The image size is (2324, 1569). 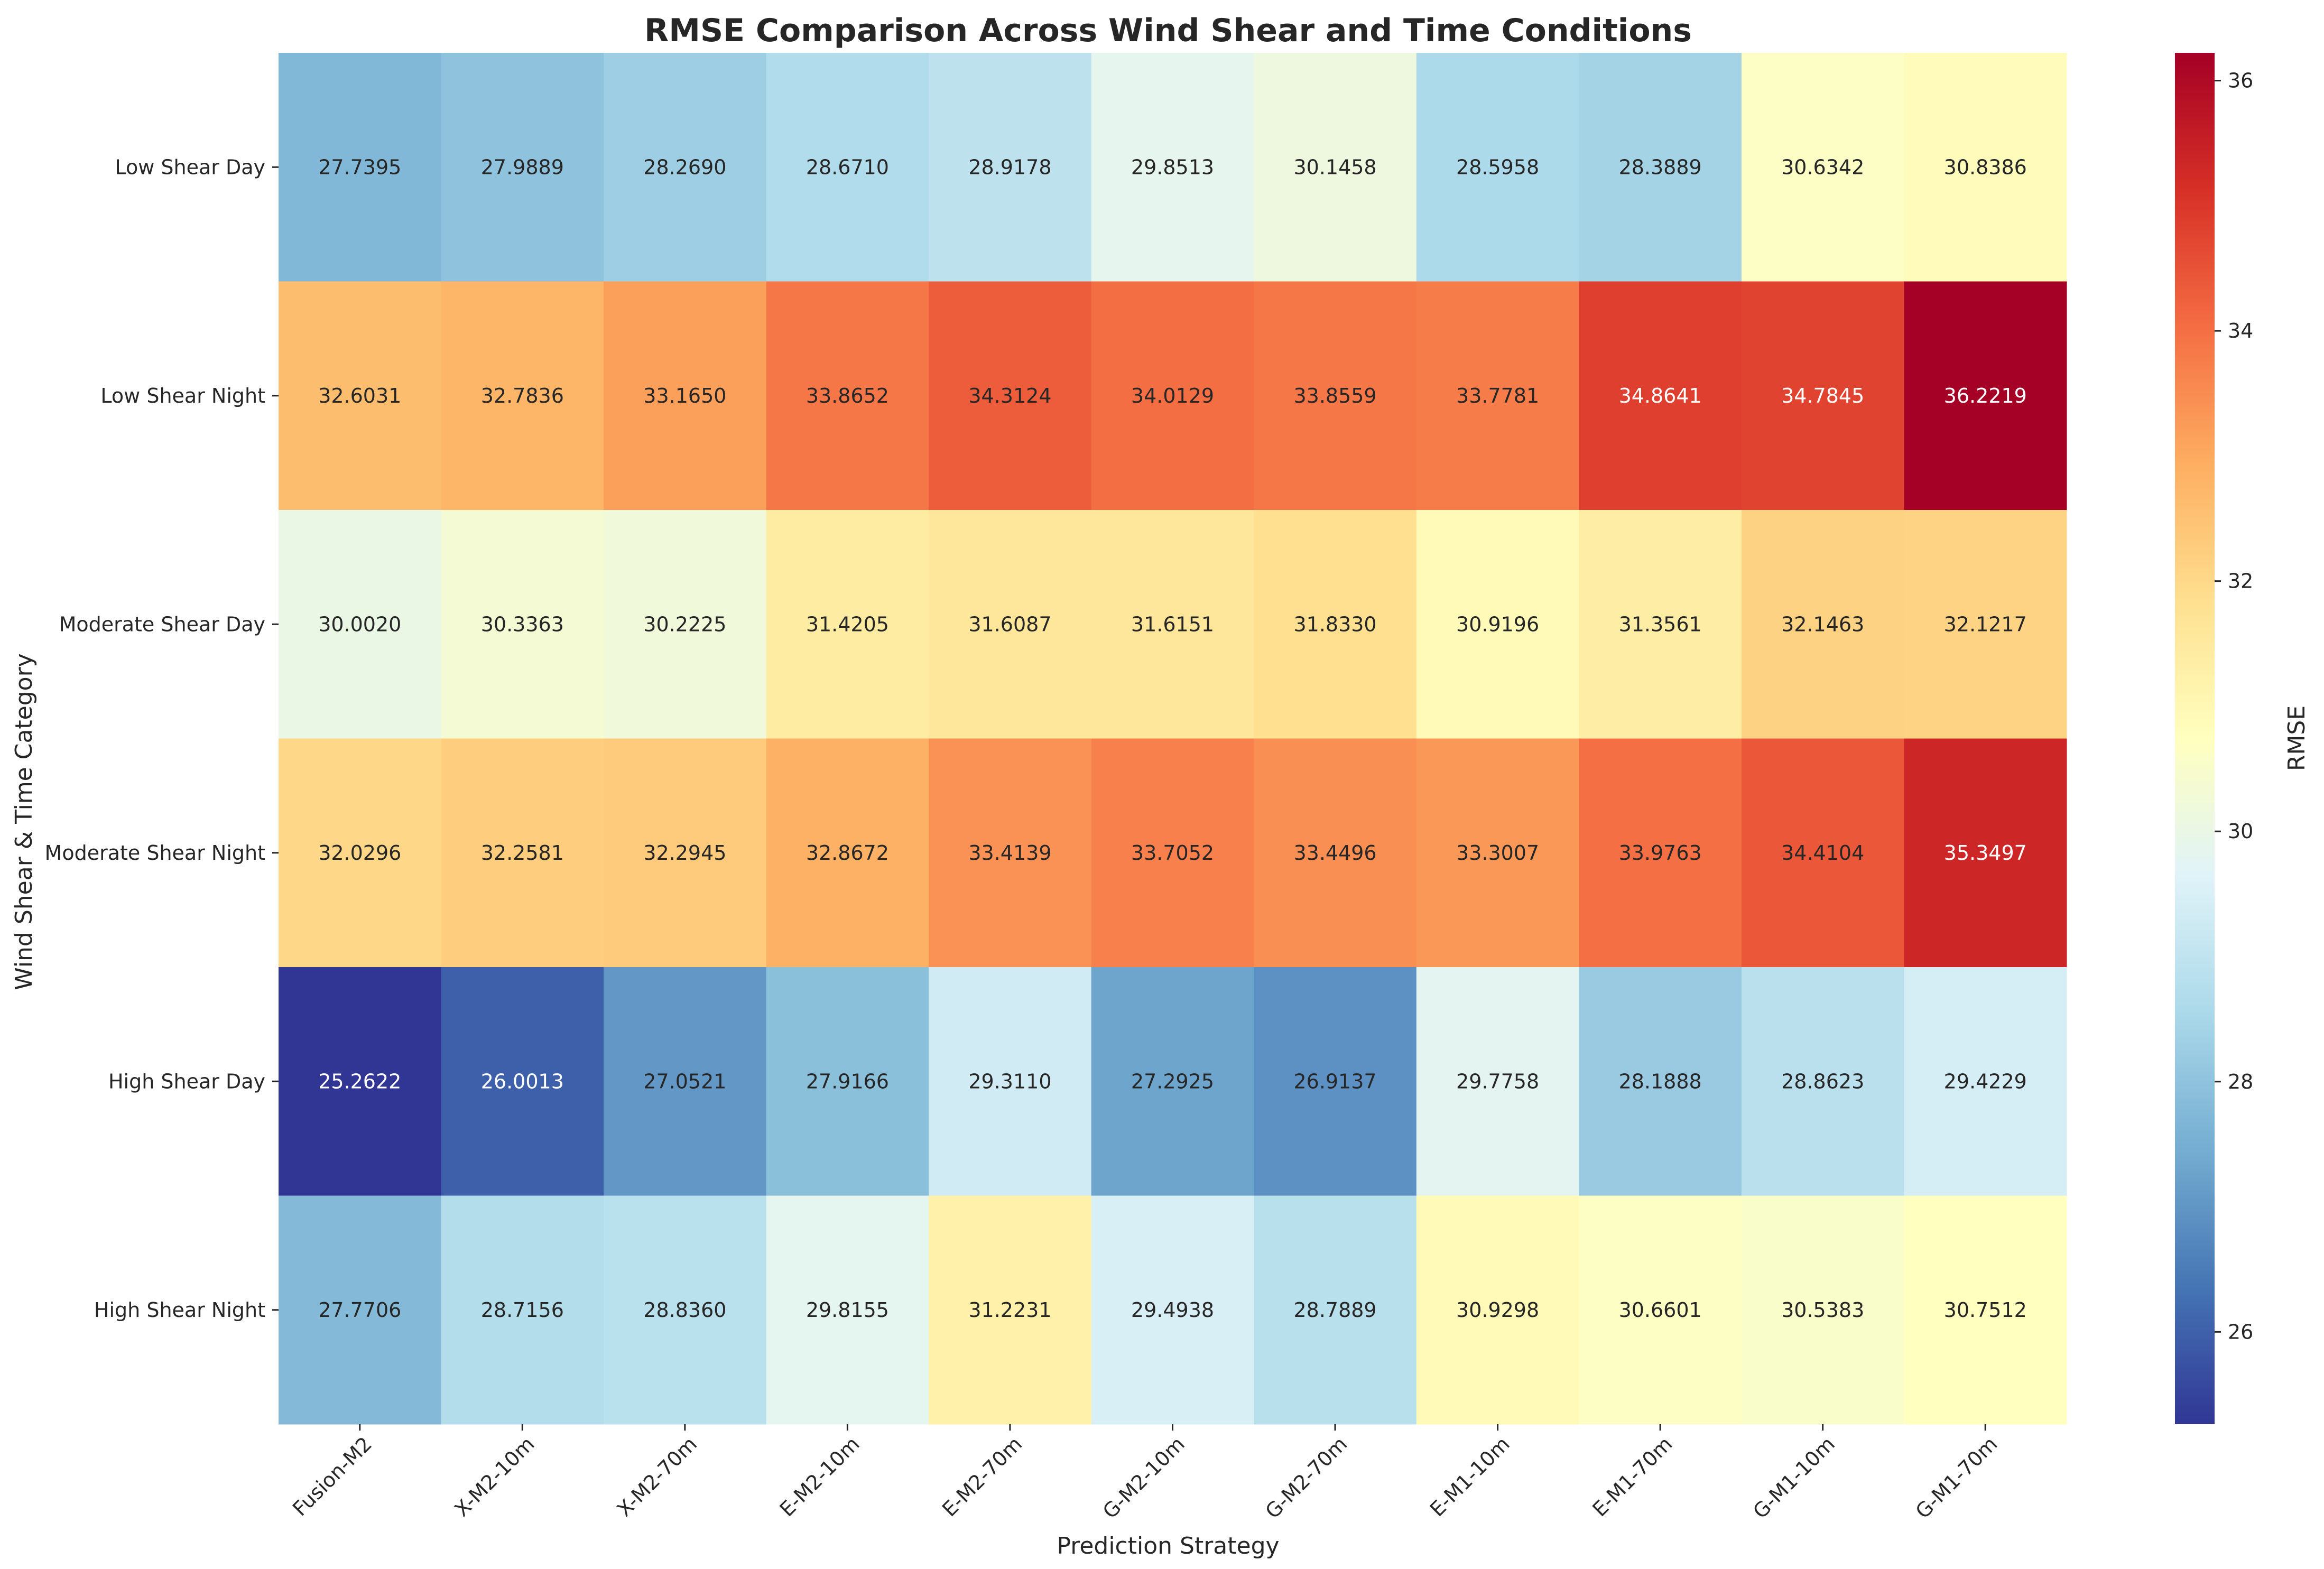 I want to click on cell-value-label: 30.9298, so click(x=1497, y=1310).